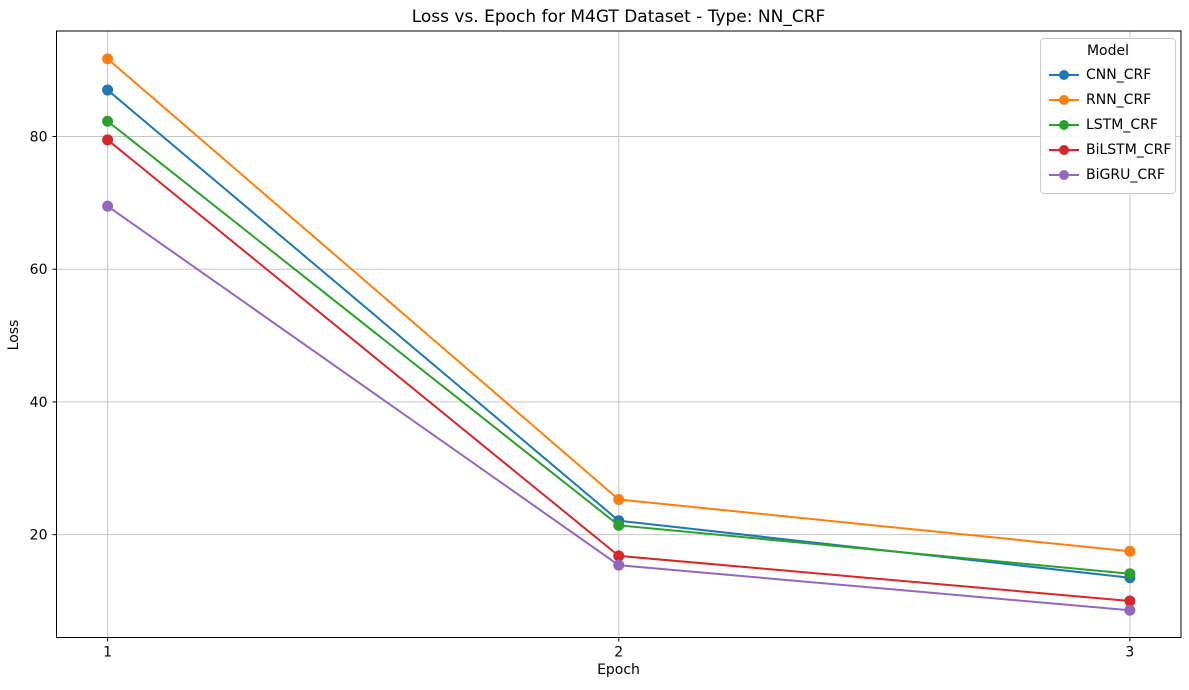  I want to click on legend-item-CNN_CRF: CNN_CRF, so click(1108, 74).